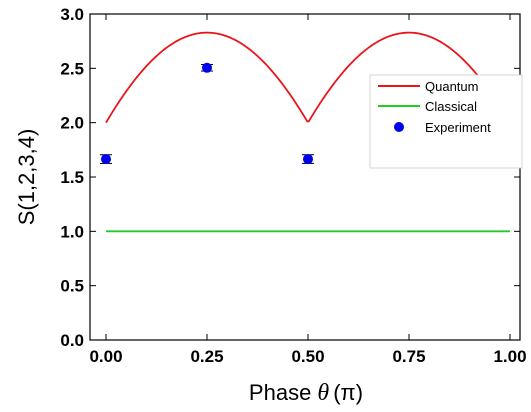 The width and height of the screenshot is (531, 412). I want to click on y-tick-label: 1.0, so click(72, 231).